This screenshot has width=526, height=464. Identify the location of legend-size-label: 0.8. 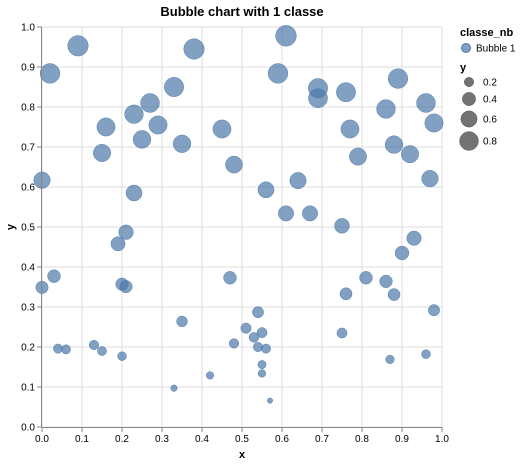
(490, 142).